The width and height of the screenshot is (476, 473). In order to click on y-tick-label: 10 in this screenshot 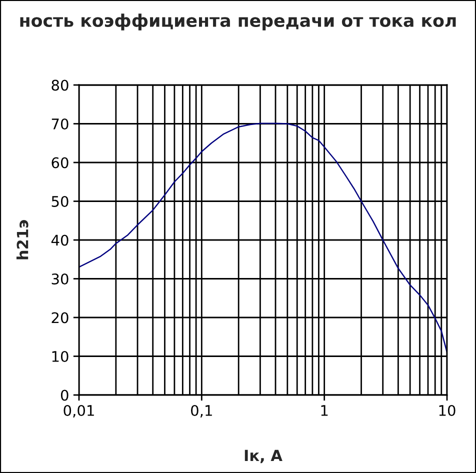, I will do `click(60, 356)`.